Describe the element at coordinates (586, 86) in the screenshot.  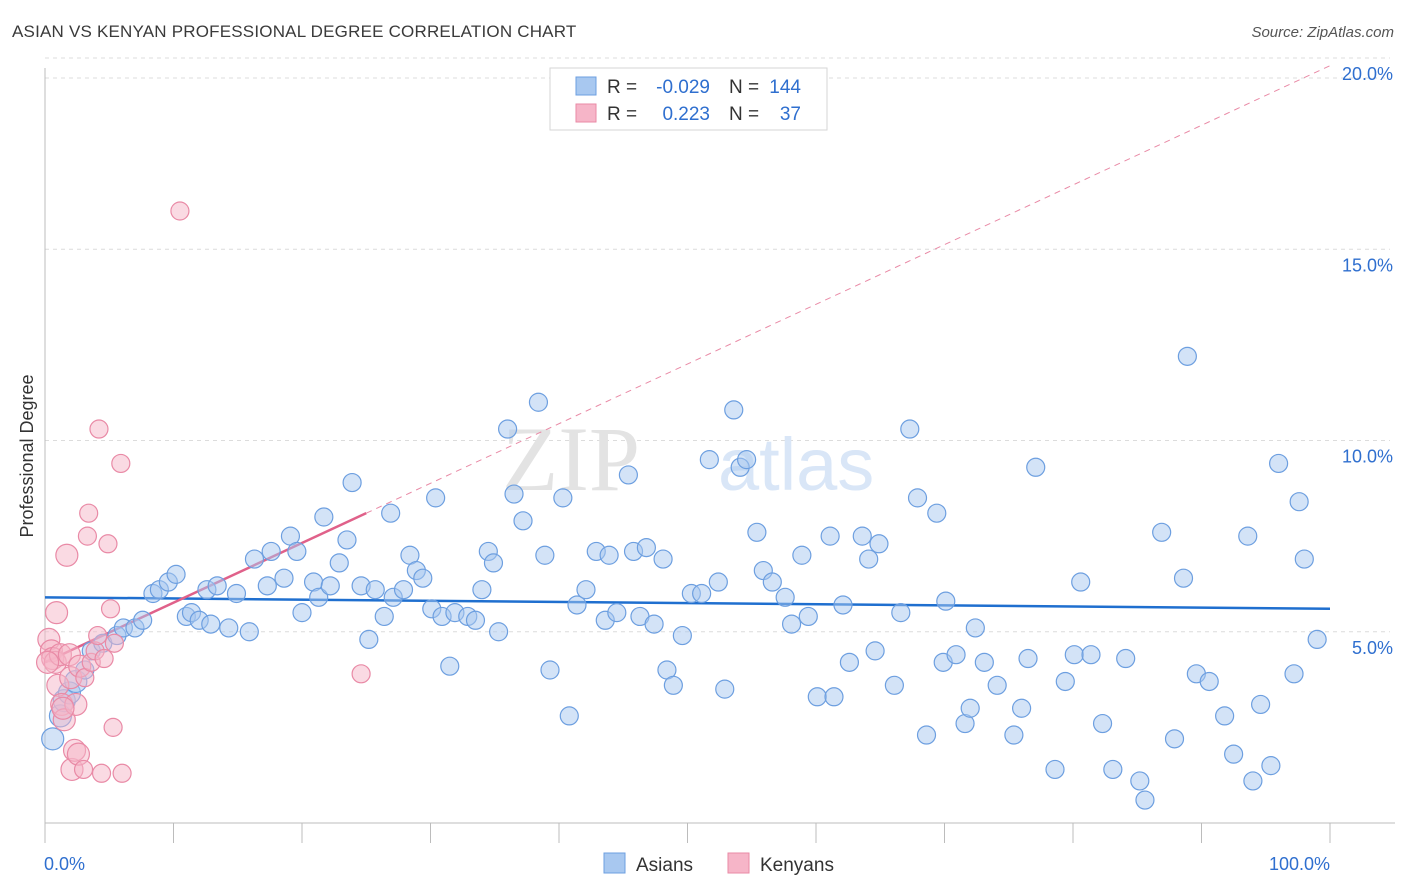
I see `asian-swatch` at that location.